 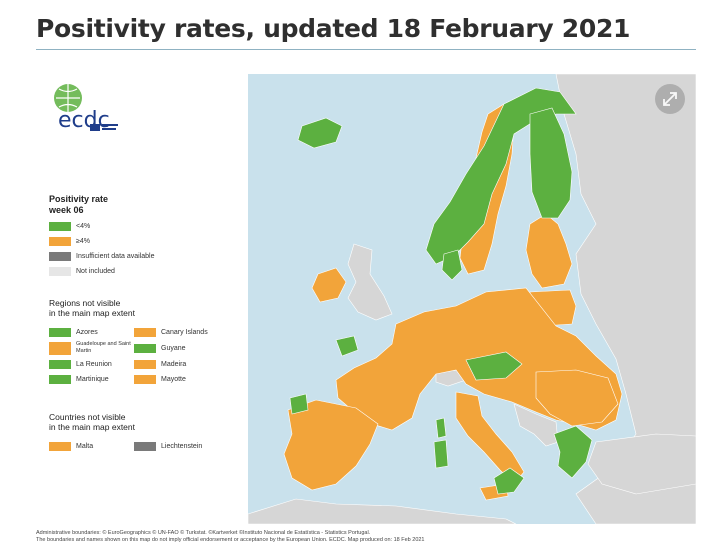 What do you see at coordinates (577, 398) in the screenshot?
I see `region-above4-balkans-east` at bounding box center [577, 398].